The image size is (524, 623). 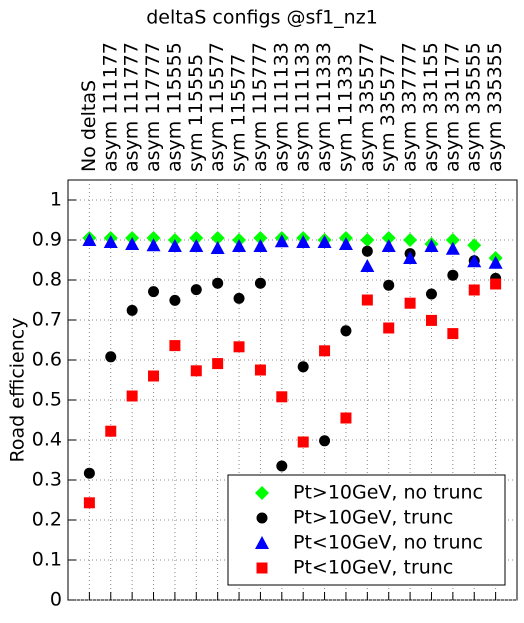 I want to click on x-tick-label: asym 115555, so click(x=174, y=107).